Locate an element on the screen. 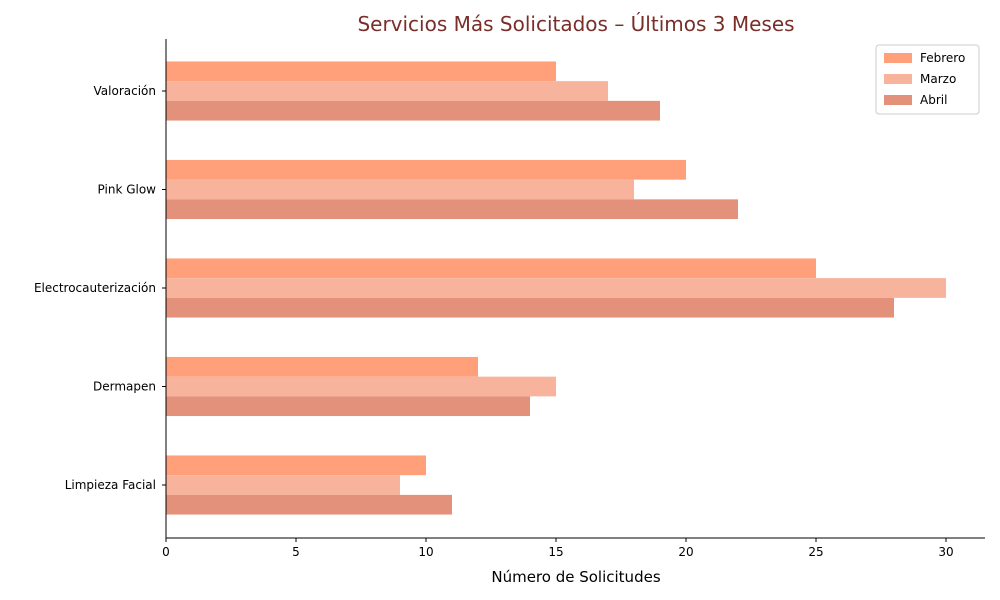 This screenshot has height=600, width=1000. legend-swatch-febrero is located at coordinates (898, 58).